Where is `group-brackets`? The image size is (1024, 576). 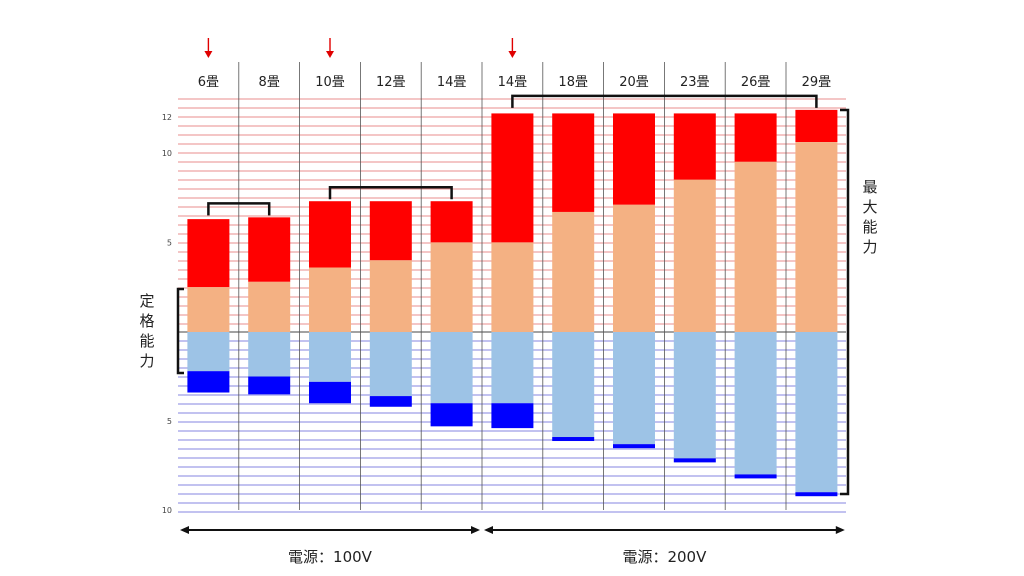
group-brackets is located at coordinates (512, 155).